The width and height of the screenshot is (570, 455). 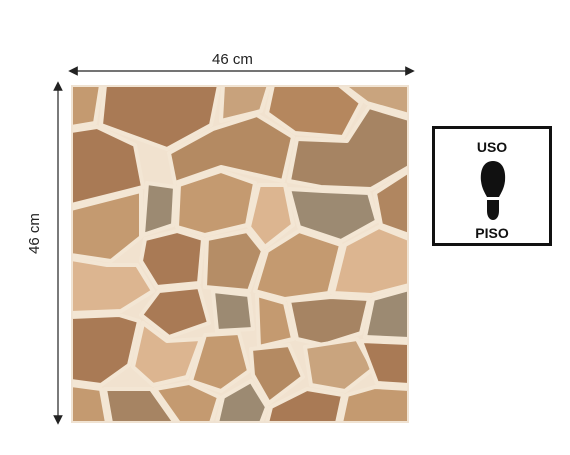 I want to click on width-label: 46 cm, so click(x=232, y=59).